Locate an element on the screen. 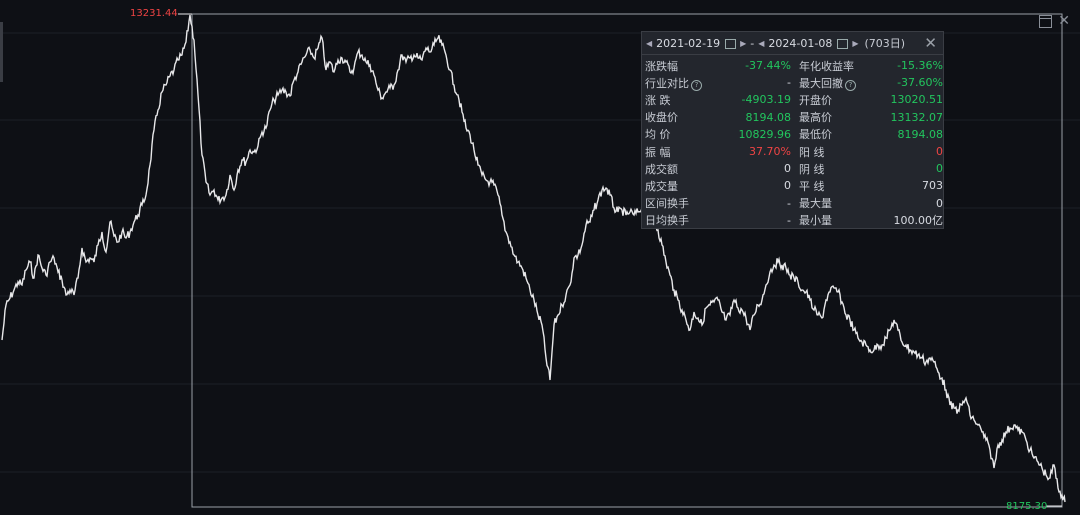 This screenshot has height=515, width=1080. maximize-icon is located at coordinates (1046, 21).